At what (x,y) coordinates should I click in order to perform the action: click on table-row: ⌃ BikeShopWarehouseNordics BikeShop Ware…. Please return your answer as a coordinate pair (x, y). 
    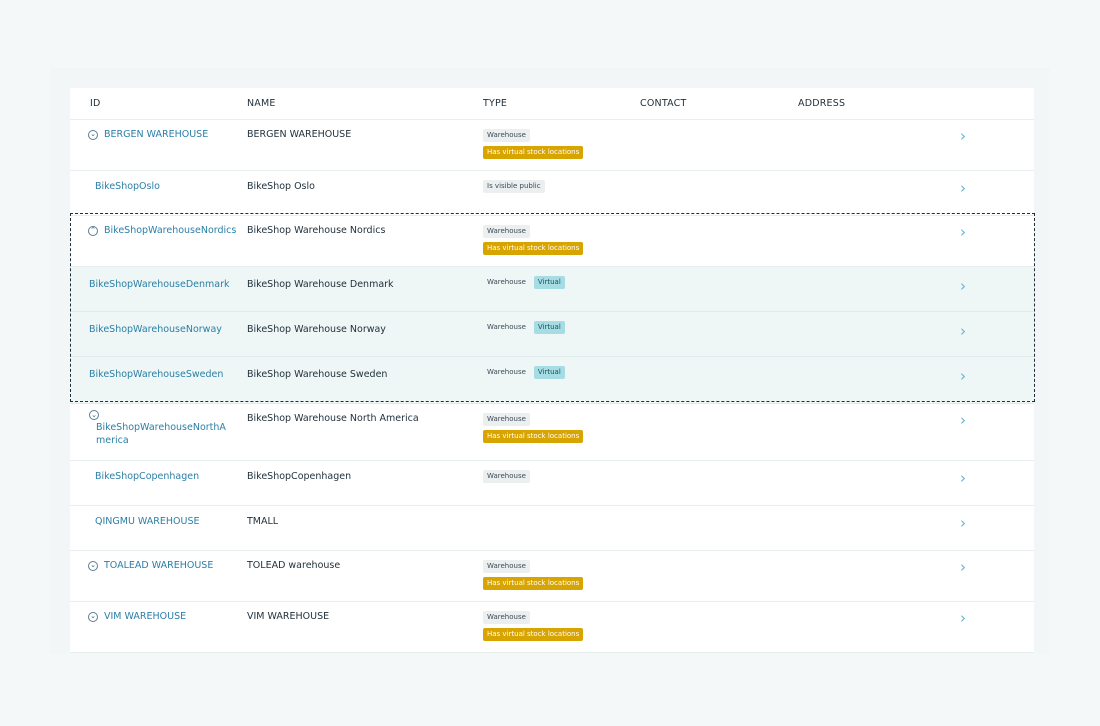
    Looking at the image, I should click on (552, 241).